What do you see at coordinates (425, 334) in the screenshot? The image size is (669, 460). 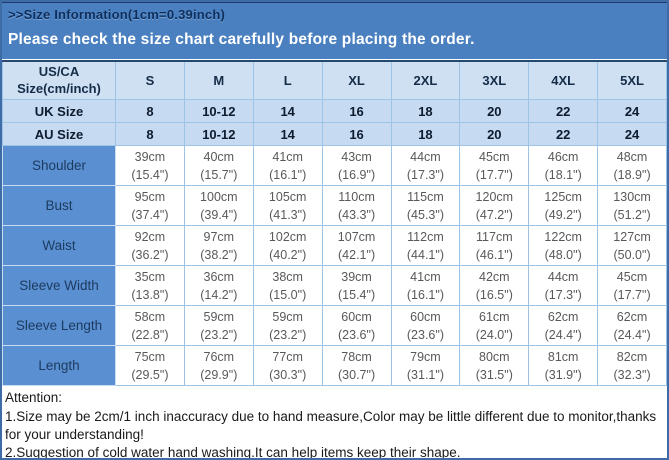 I see `measurement-inch-value: (23.6")` at bounding box center [425, 334].